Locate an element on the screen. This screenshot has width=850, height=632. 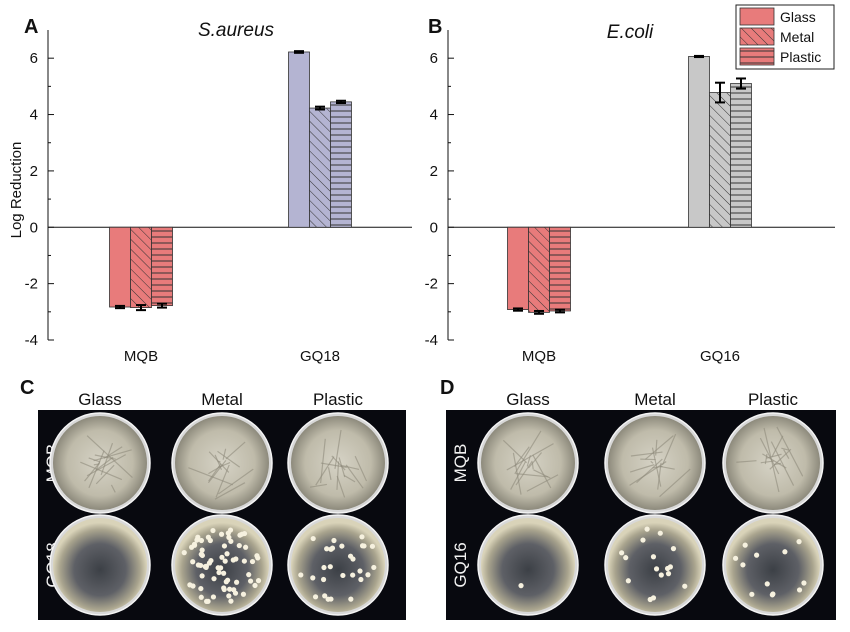
bars-b is located at coordinates (629, 184).